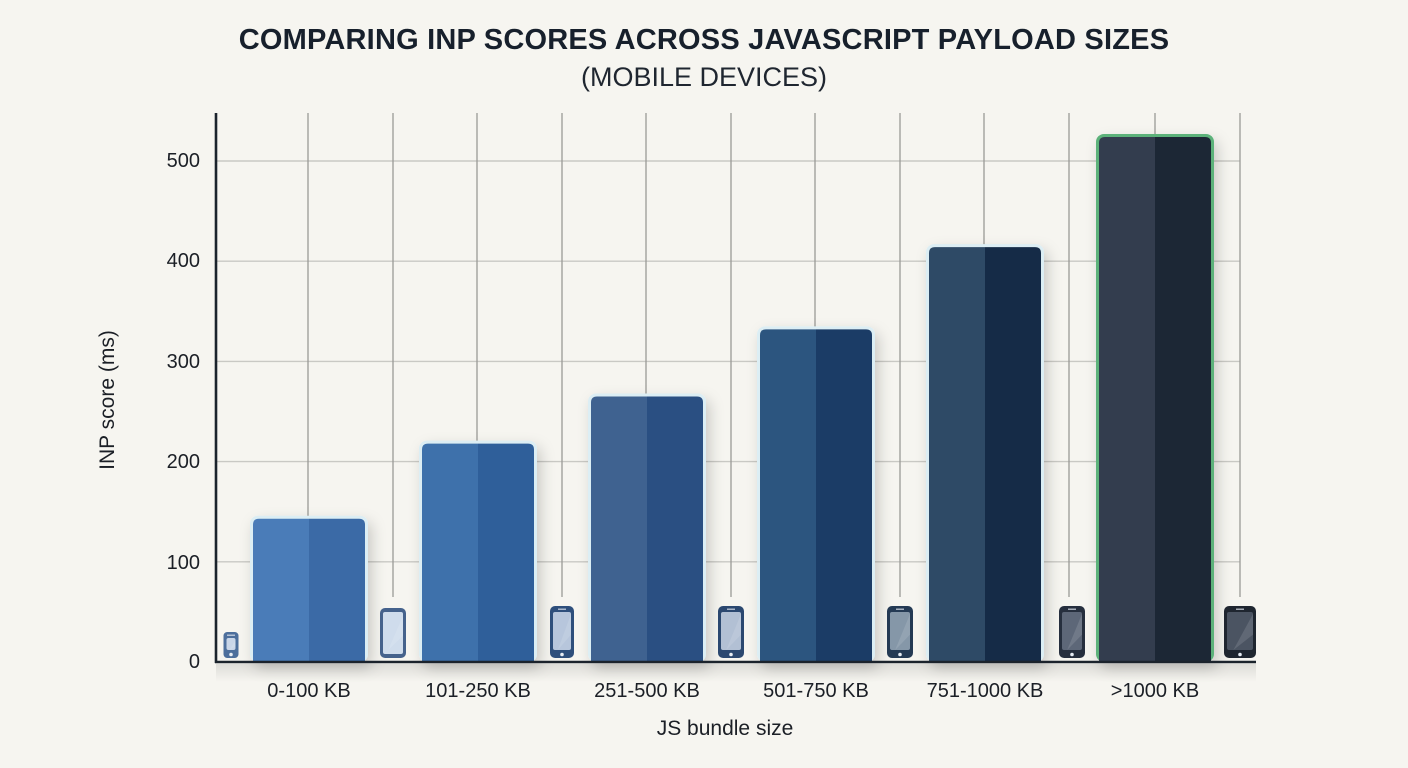  I want to click on x-tick-0-100kb: 0-100 KB, so click(309, 691).